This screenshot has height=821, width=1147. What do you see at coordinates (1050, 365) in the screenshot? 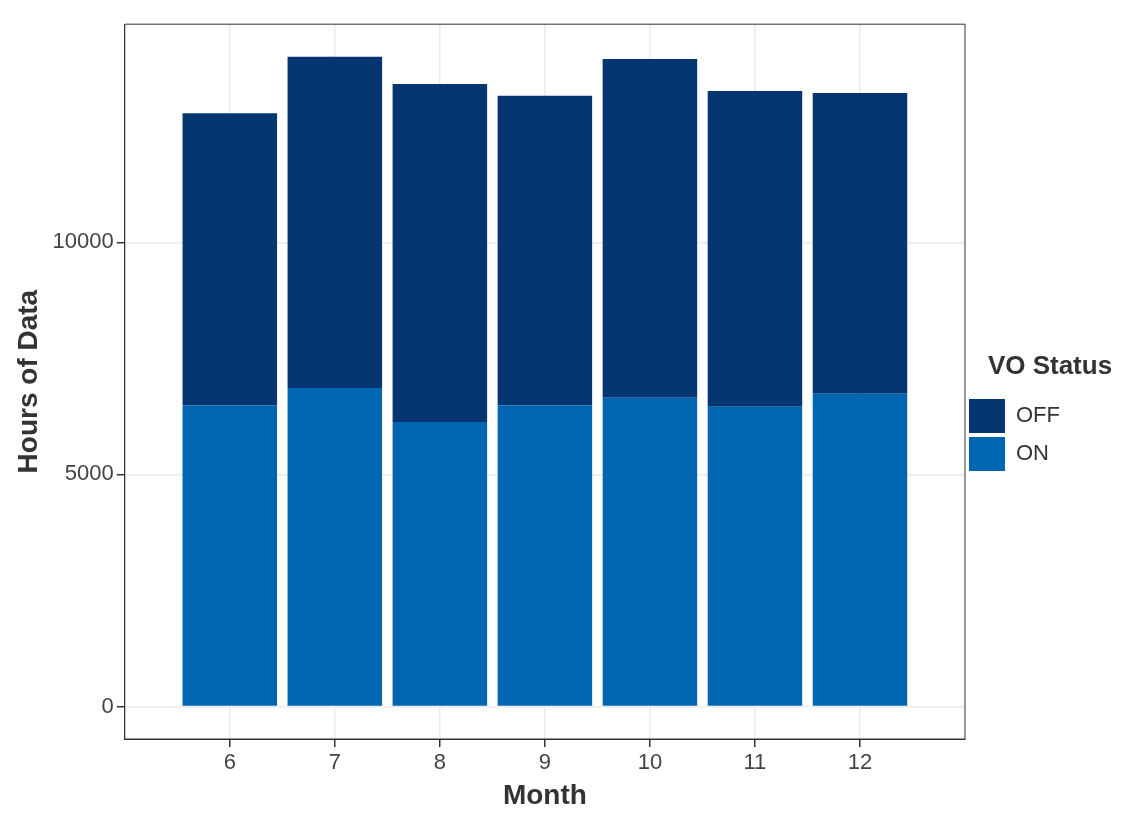
I see `legend-title: VO Status` at bounding box center [1050, 365].